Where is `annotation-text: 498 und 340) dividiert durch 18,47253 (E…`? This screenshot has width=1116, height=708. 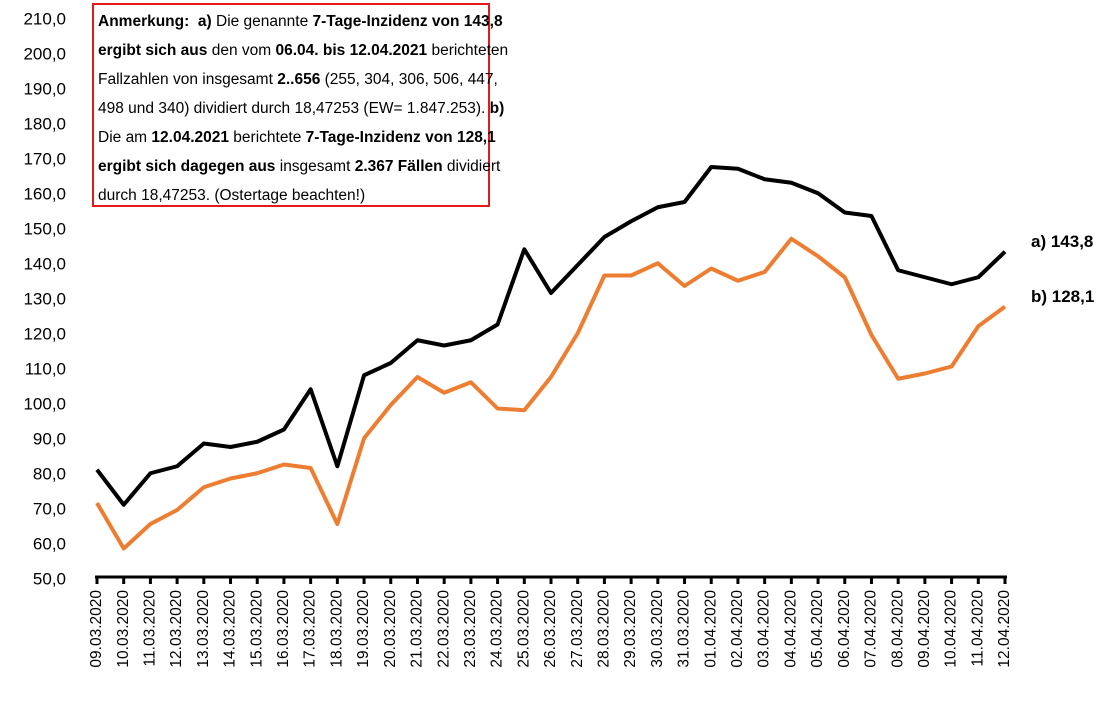 annotation-text: 498 und 340) dividiert durch 18,47253 (E… is located at coordinates (294, 108).